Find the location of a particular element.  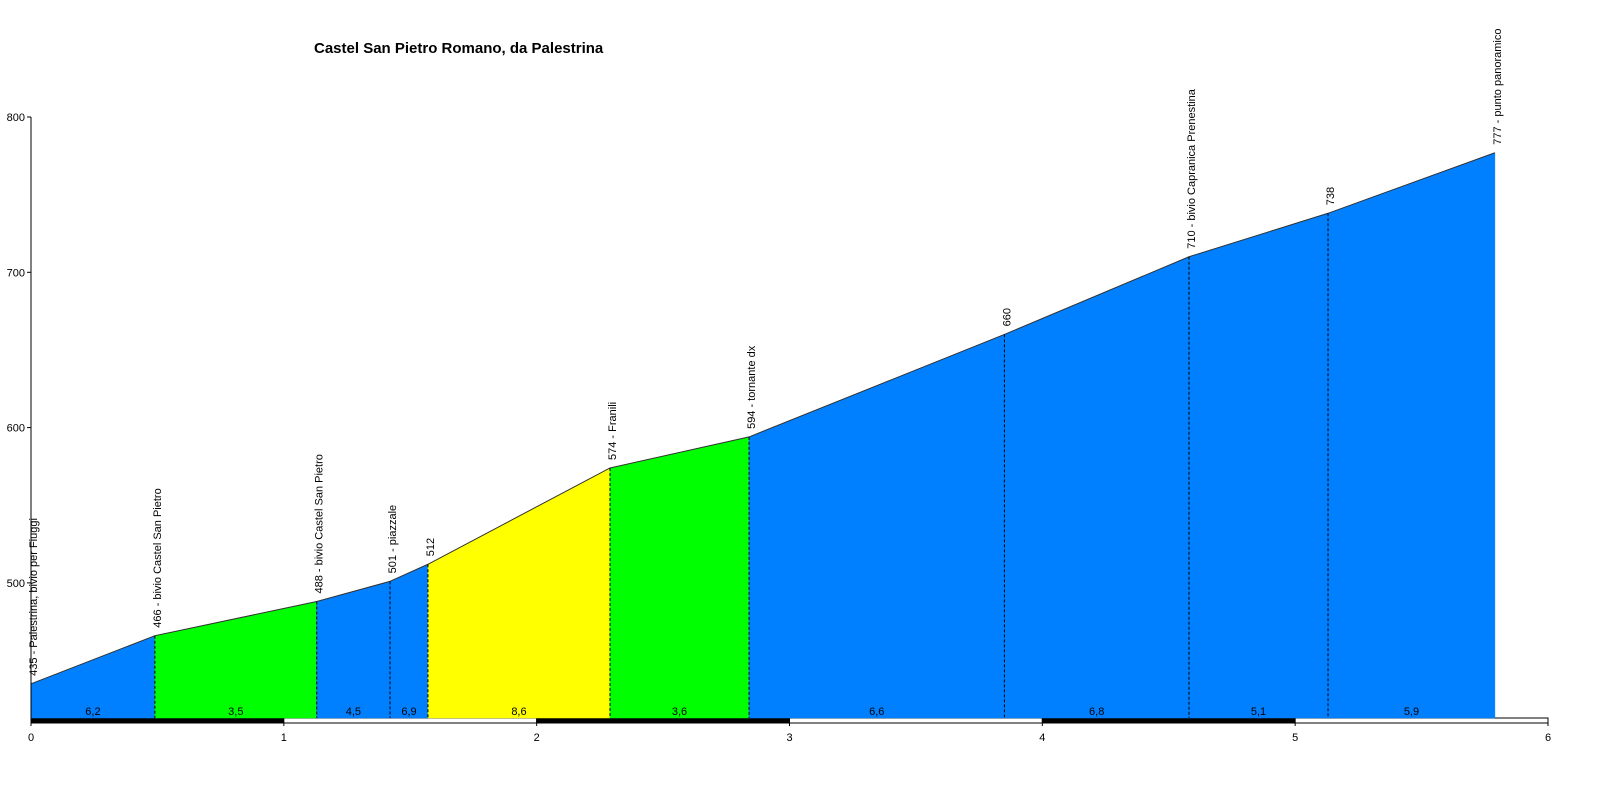

point-label: 777 - punto panoramico is located at coordinates (1498, 87).